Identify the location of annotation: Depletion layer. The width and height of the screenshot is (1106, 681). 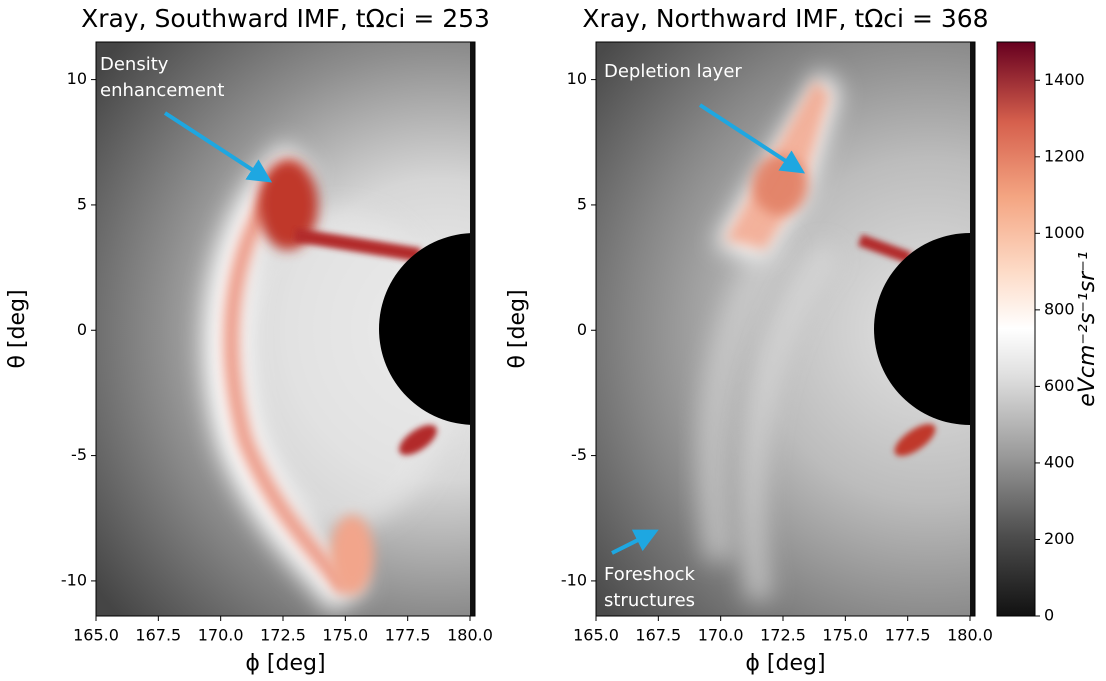
(673, 71).